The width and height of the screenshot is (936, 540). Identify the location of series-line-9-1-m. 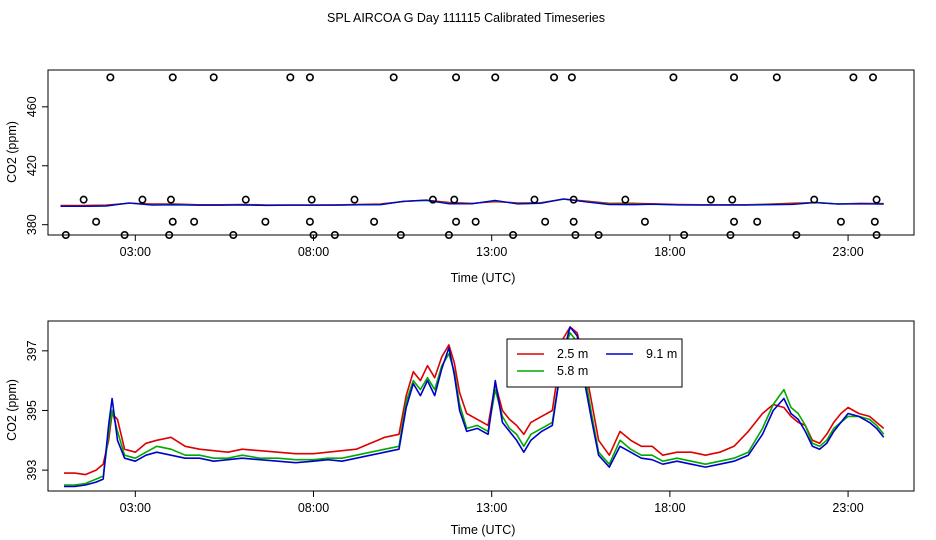
(472, 203).